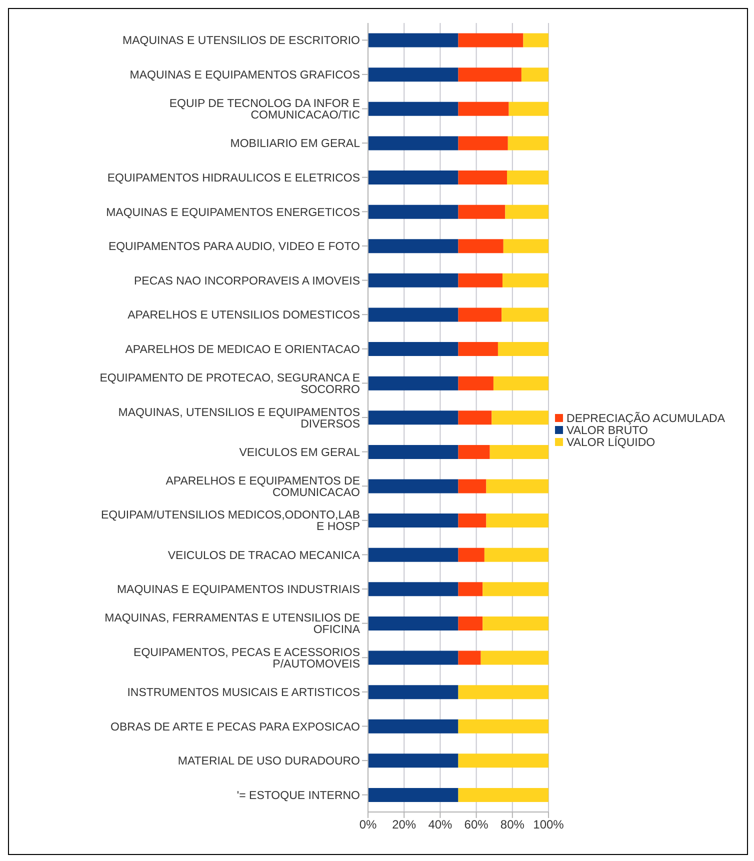 This screenshot has height=861, width=754. What do you see at coordinates (230, 384) in the screenshot?
I see `y-tick-label: EQUIPAMENTO DE PROTECAO, SEGURANCA E SOCORRO` at bounding box center [230, 384].